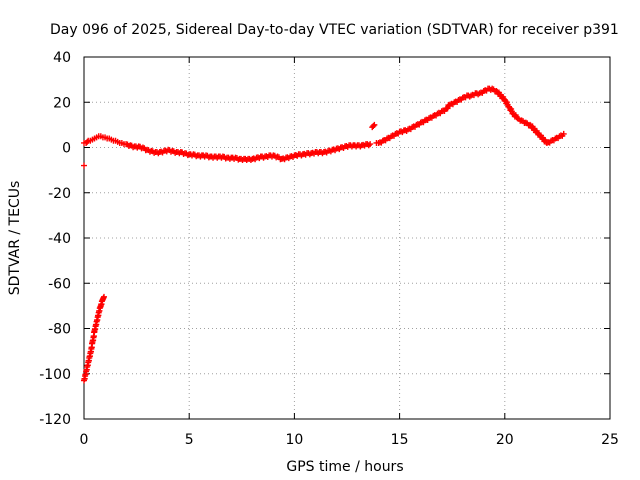 The image size is (640, 480). What do you see at coordinates (189, 440) in the screenshot?
I see `x-tick-label: 5` at bounding box center [189, 440].